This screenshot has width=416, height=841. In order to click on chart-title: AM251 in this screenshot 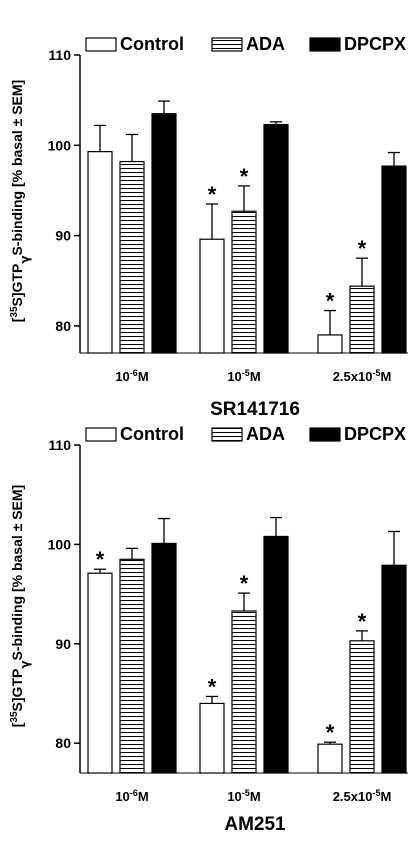, I will do `click(255, 824)`.